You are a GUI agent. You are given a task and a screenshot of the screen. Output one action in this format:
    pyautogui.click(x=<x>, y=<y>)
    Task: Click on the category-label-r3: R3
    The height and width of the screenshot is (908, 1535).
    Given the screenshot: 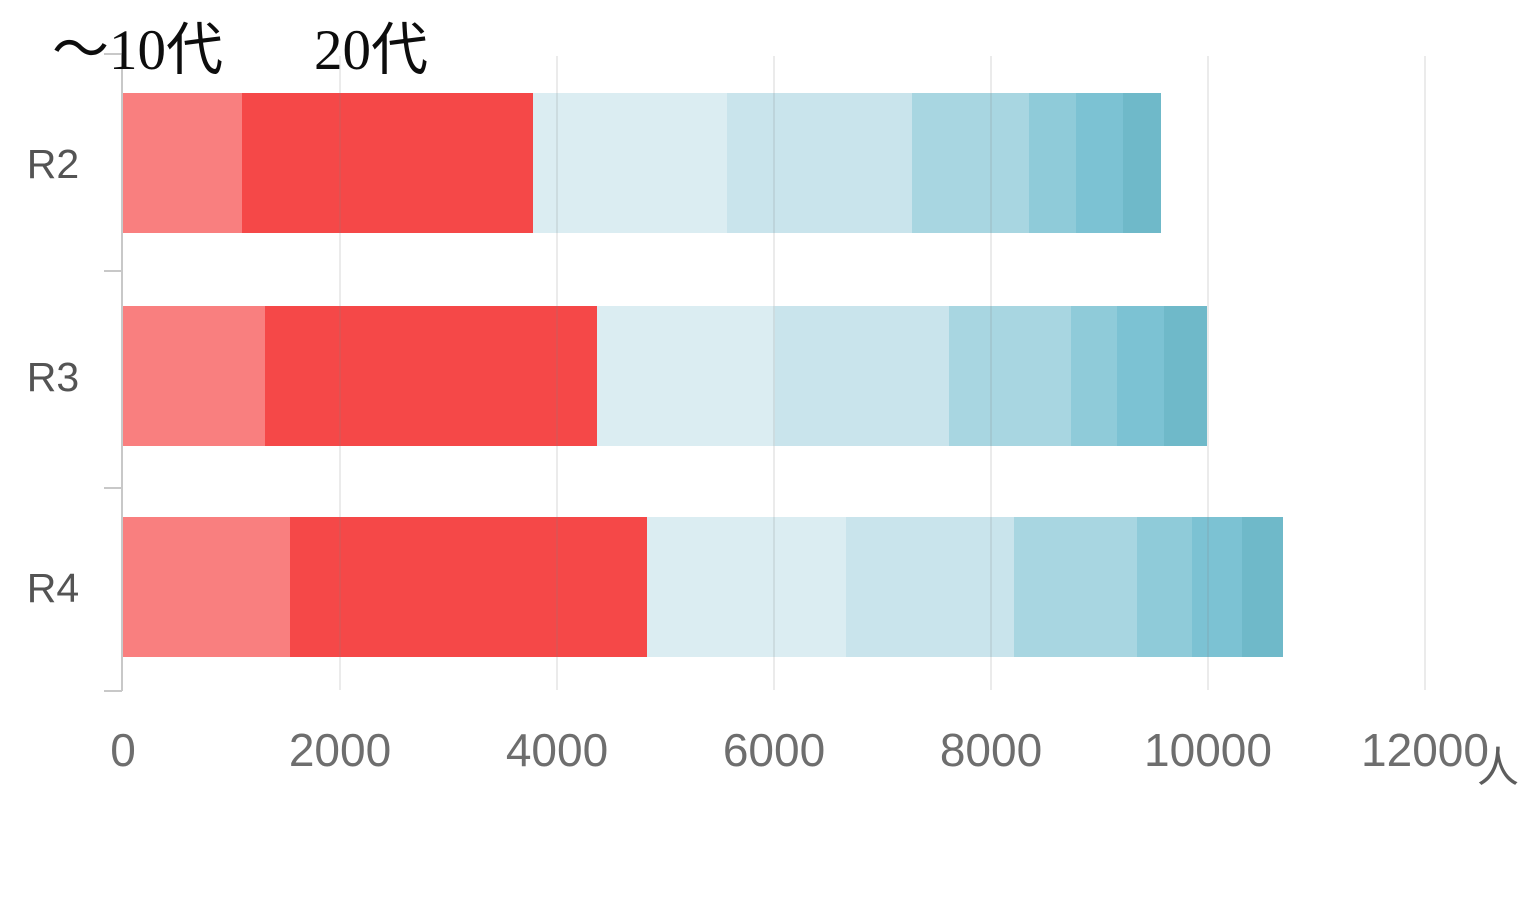 What is the action you would take?
    pyautogui.click(x=53, y=377)
    